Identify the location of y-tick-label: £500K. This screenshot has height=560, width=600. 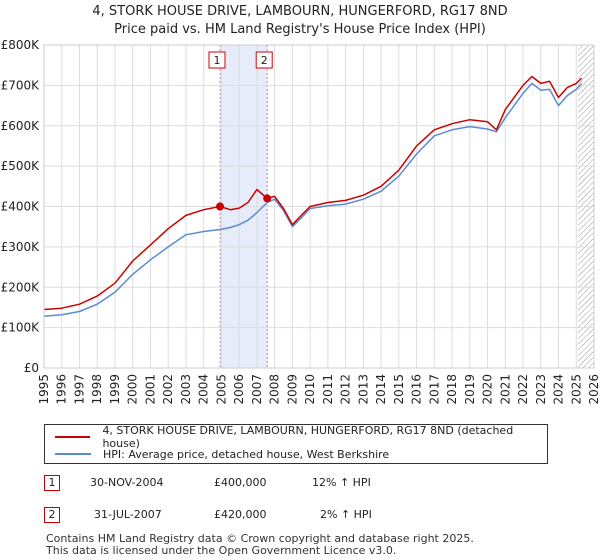
(21, 166).